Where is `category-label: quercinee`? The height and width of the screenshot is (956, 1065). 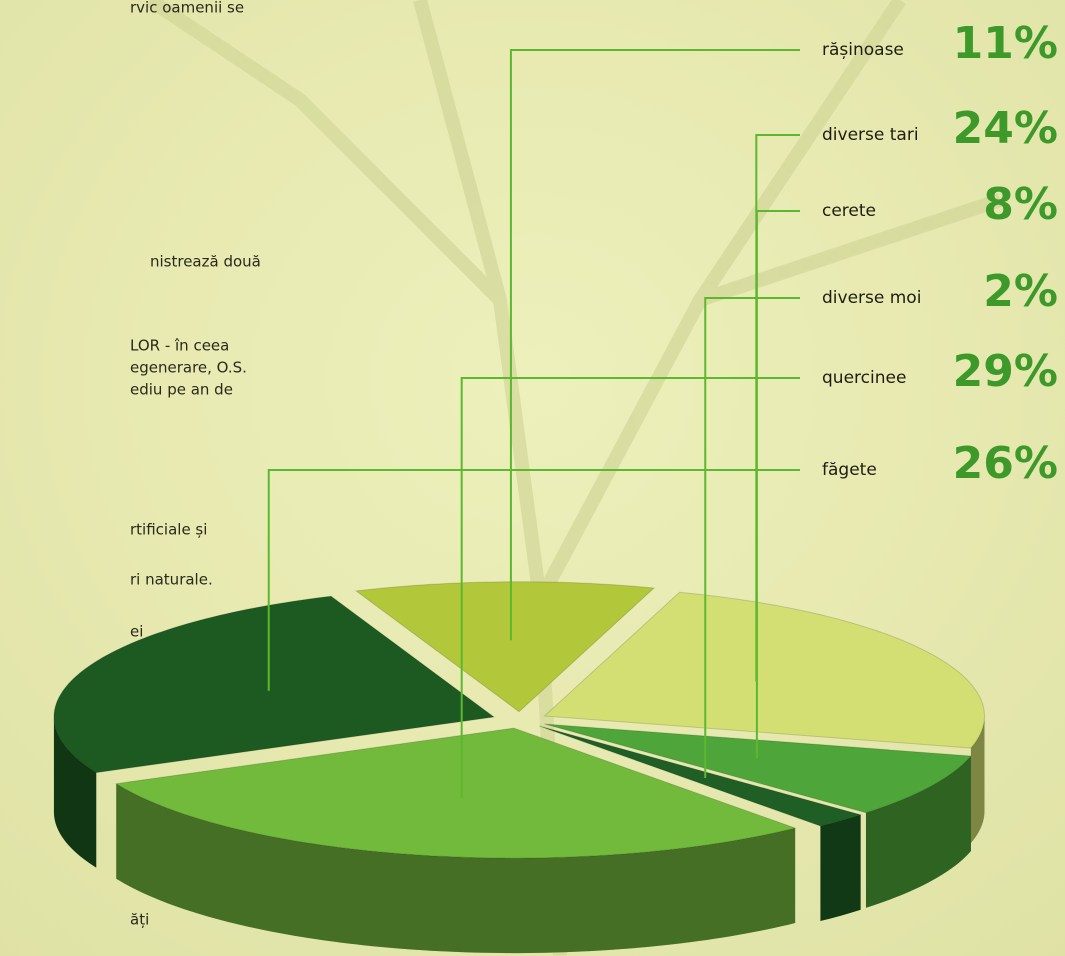
category-label: quercinee is located at coordinates (864, 378).